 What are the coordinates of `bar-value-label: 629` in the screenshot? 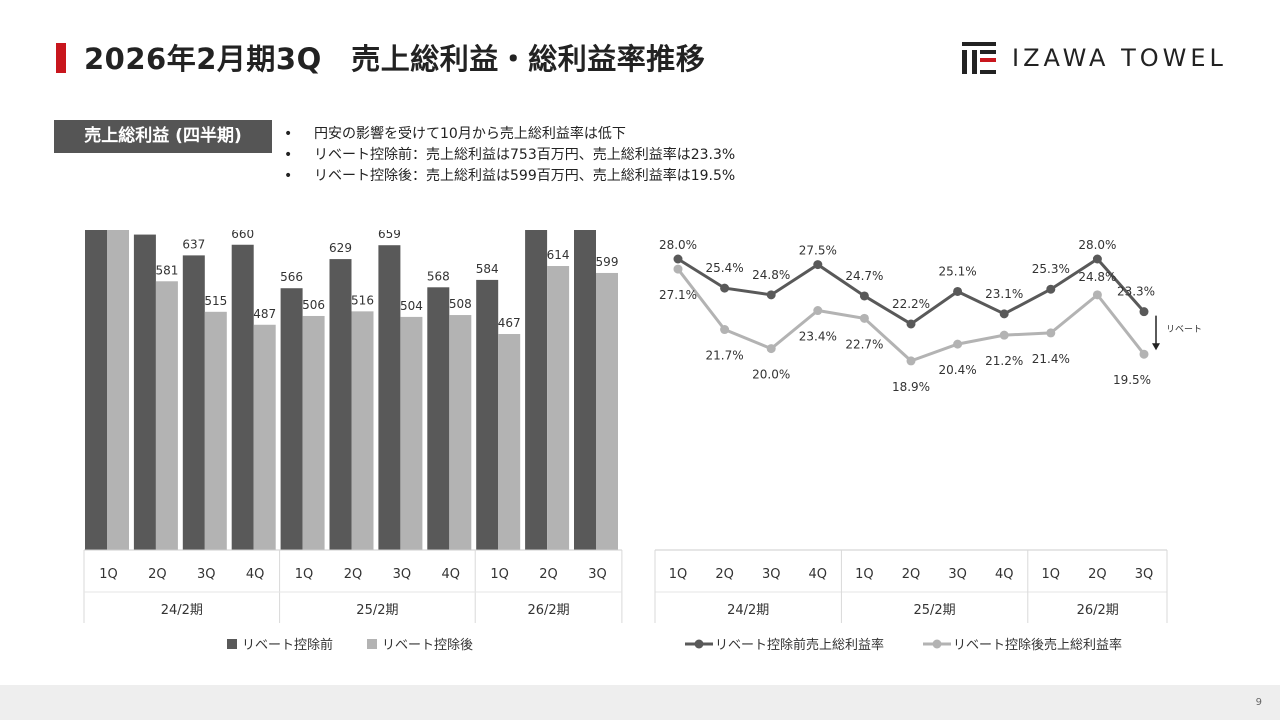 It's located at (340, 248).